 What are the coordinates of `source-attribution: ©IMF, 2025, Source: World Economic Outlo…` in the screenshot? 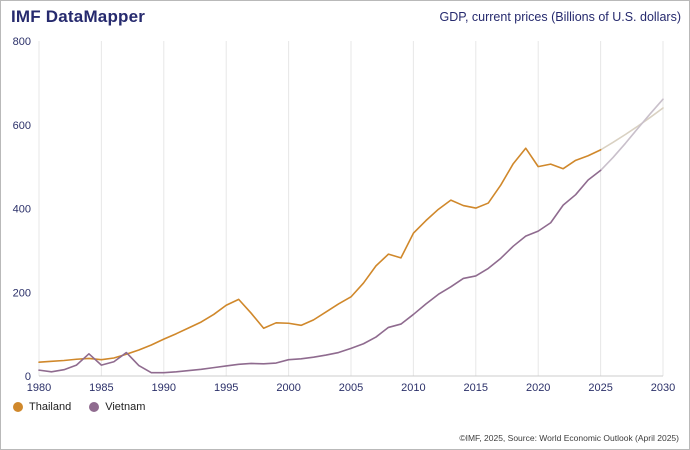 It's located at (569, 438).